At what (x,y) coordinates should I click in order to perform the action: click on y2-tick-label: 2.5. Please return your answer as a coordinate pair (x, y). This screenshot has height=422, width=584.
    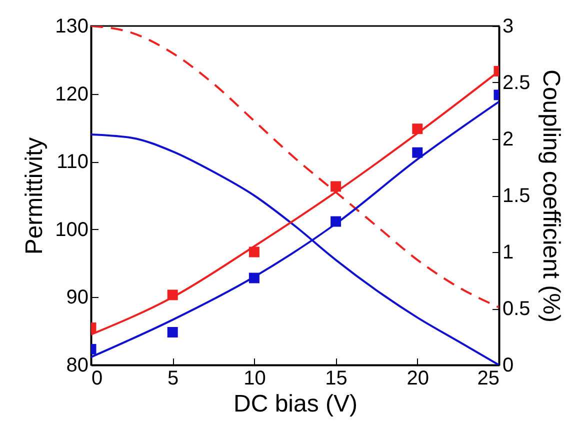
    Looking at the image, I should click on (516, 83).